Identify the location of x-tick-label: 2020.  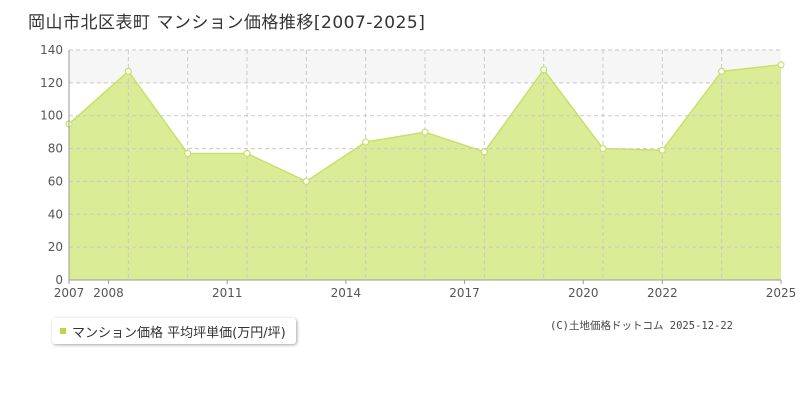
(583, 293).